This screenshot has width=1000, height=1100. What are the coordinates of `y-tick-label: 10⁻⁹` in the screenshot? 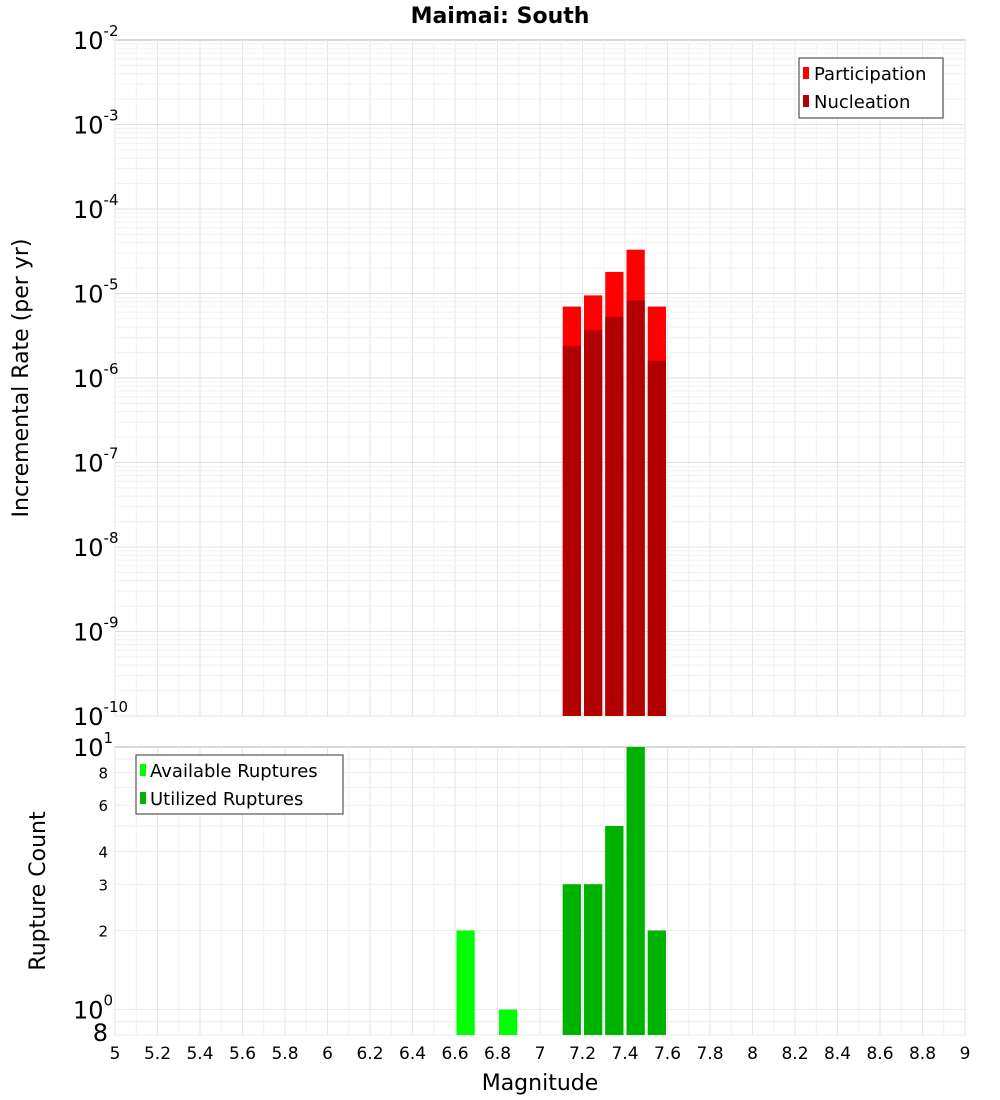 It's located at (96, 630).